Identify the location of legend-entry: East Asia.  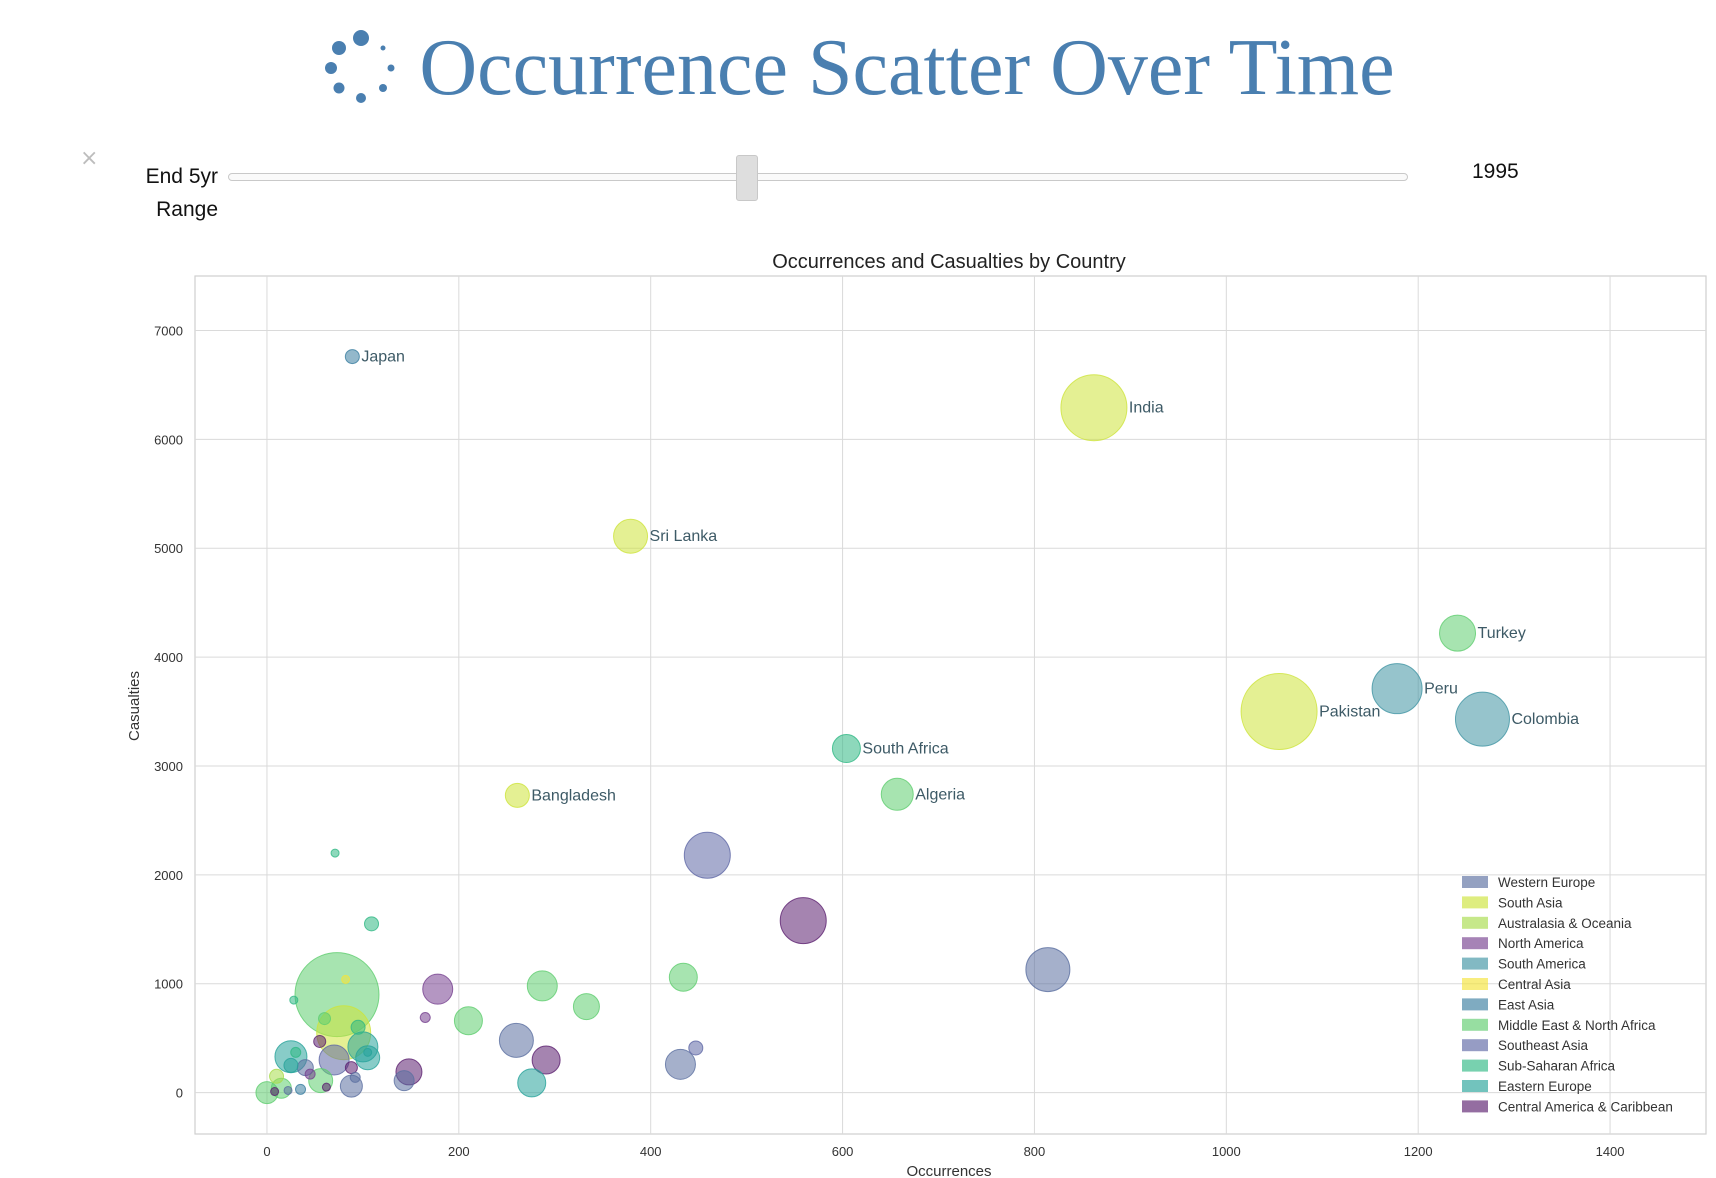
(1526, 1004).